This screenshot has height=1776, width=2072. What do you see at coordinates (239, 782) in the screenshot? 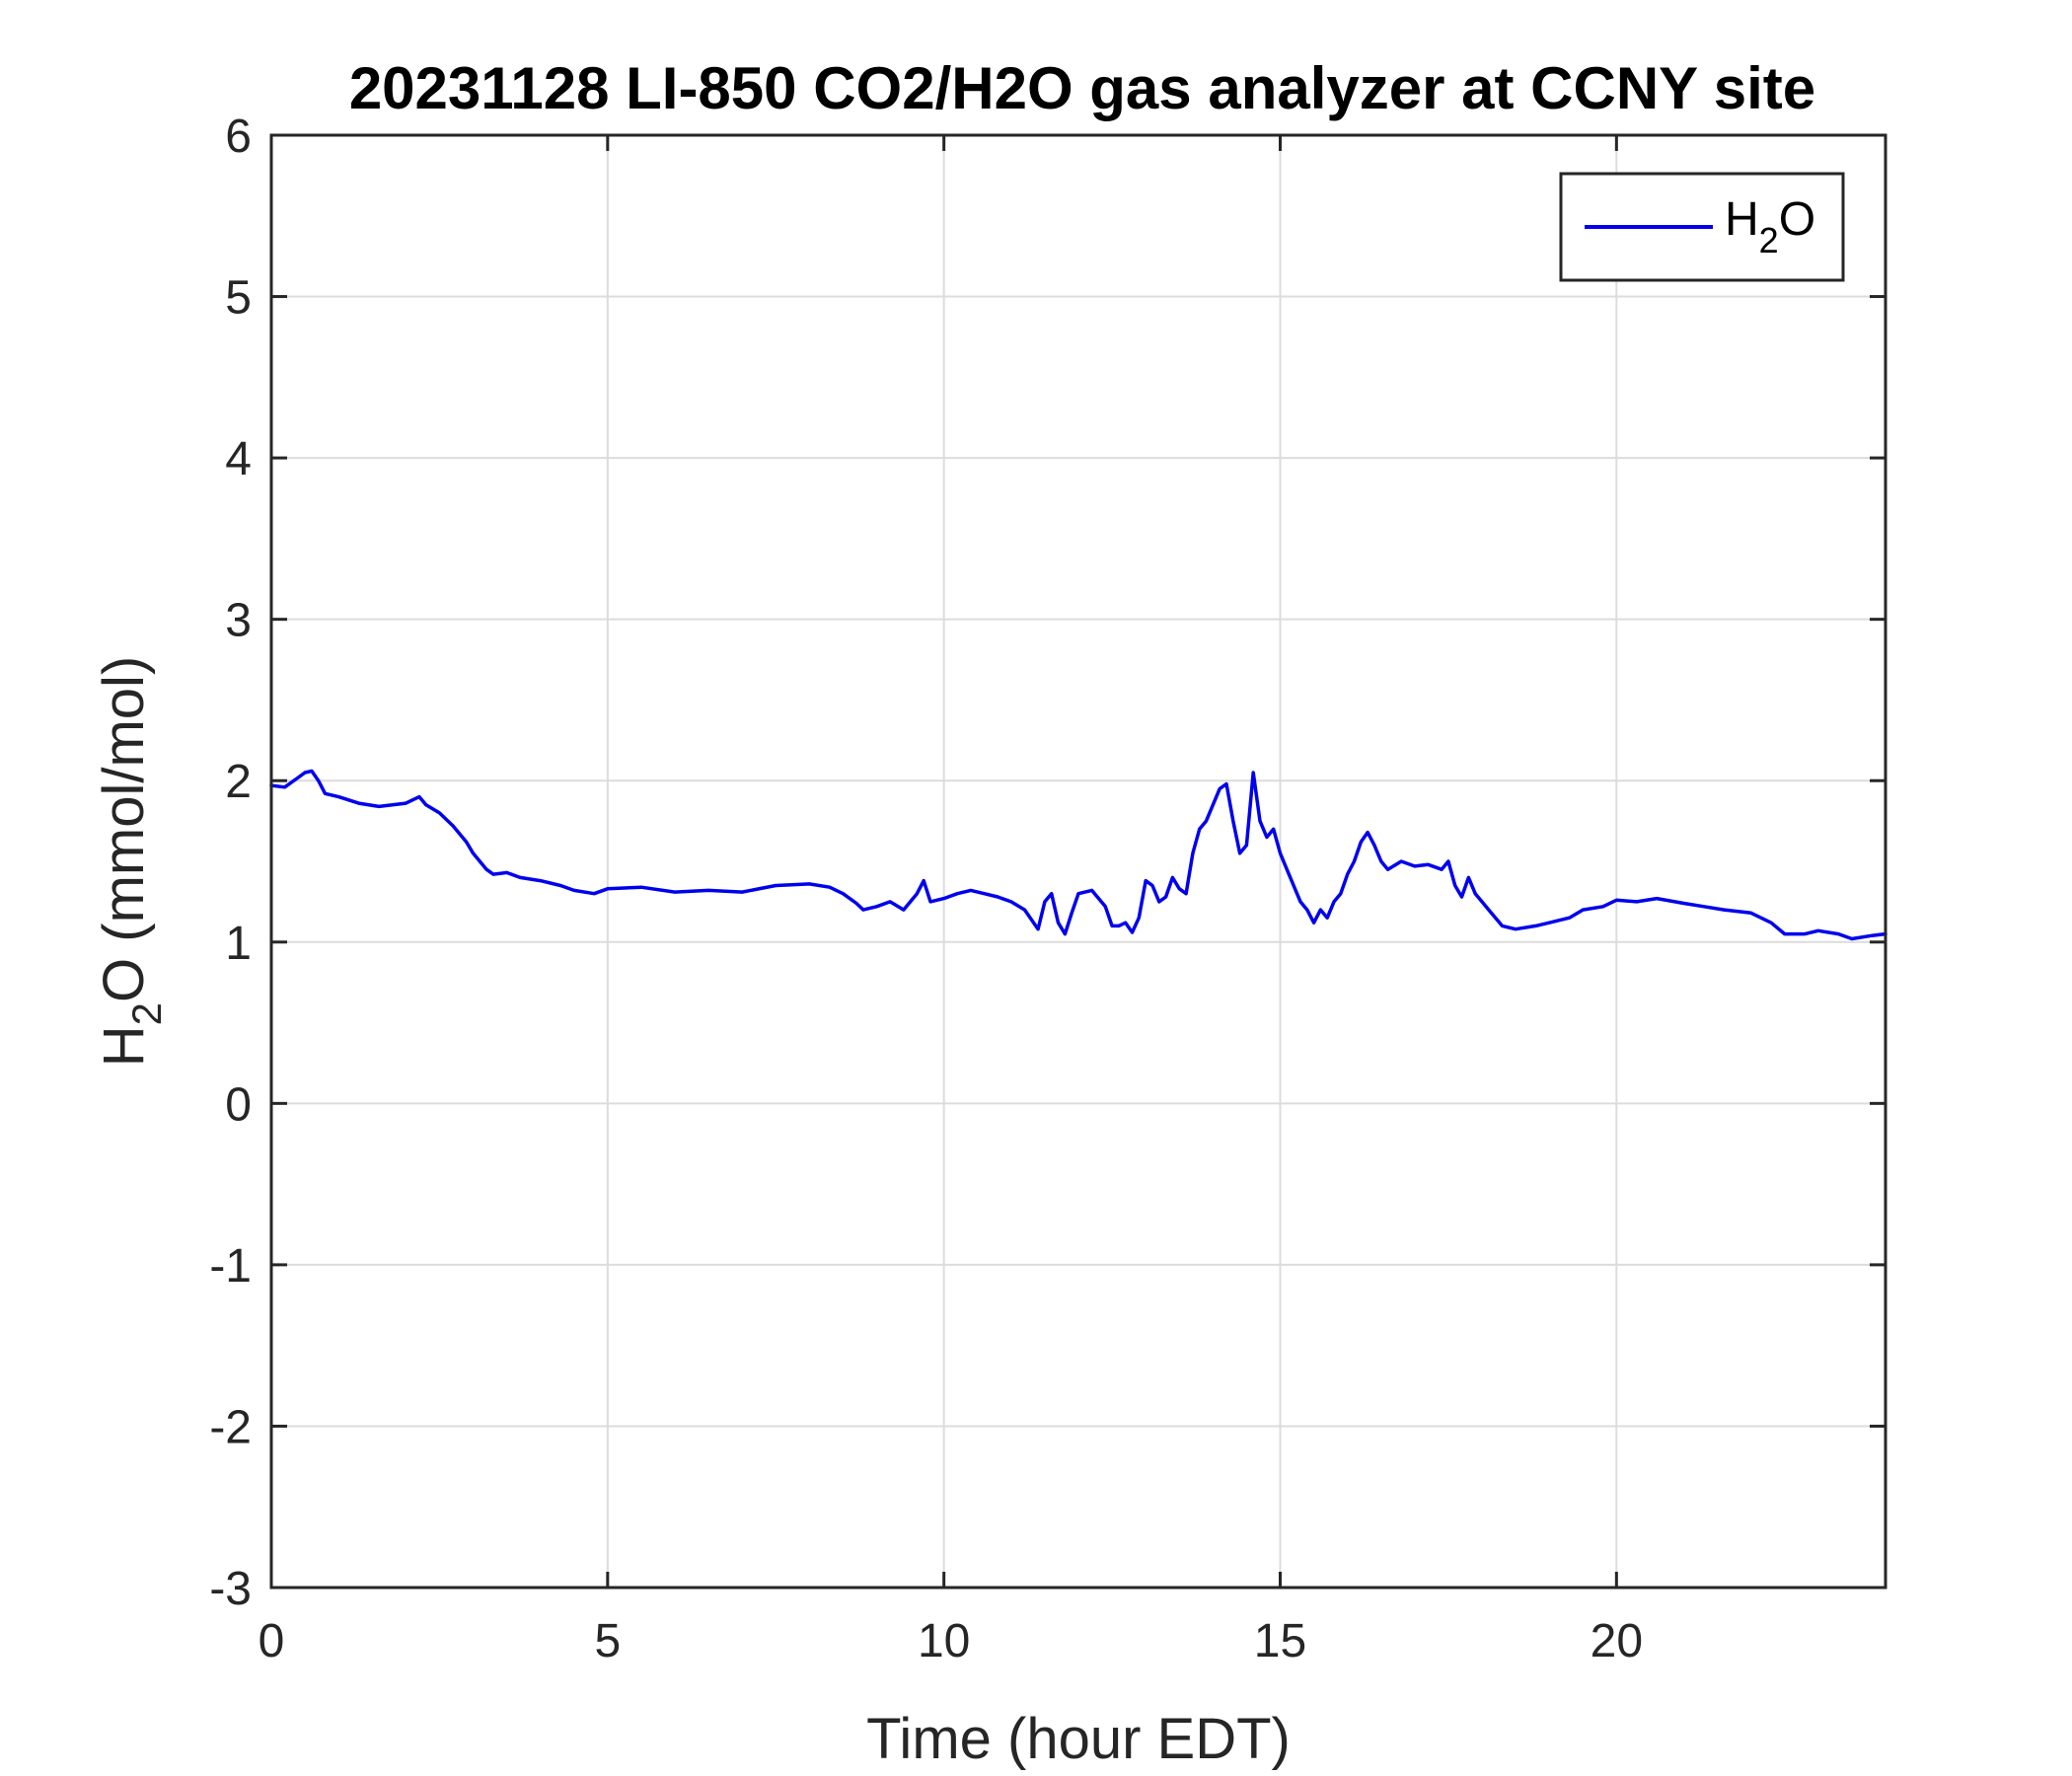
I see `y-tick-label: 2` at bounding box center [239, 782].